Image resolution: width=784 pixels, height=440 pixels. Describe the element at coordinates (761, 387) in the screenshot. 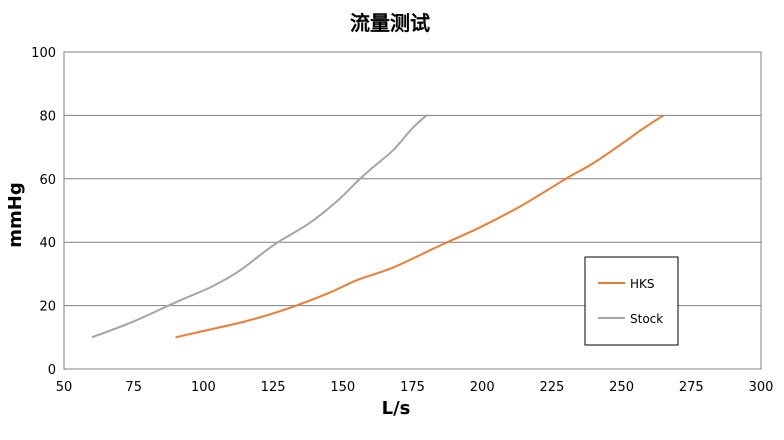

I see `x-tick-label: 300` at that location.